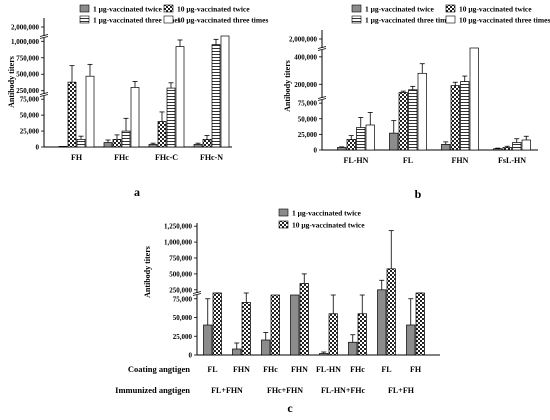 This screenshot has height=420, width=550. What do you see at coordinates (305, 85) in the screenshot?
I see `y-tick-label: 200,000` at bounding box center [305, 85].